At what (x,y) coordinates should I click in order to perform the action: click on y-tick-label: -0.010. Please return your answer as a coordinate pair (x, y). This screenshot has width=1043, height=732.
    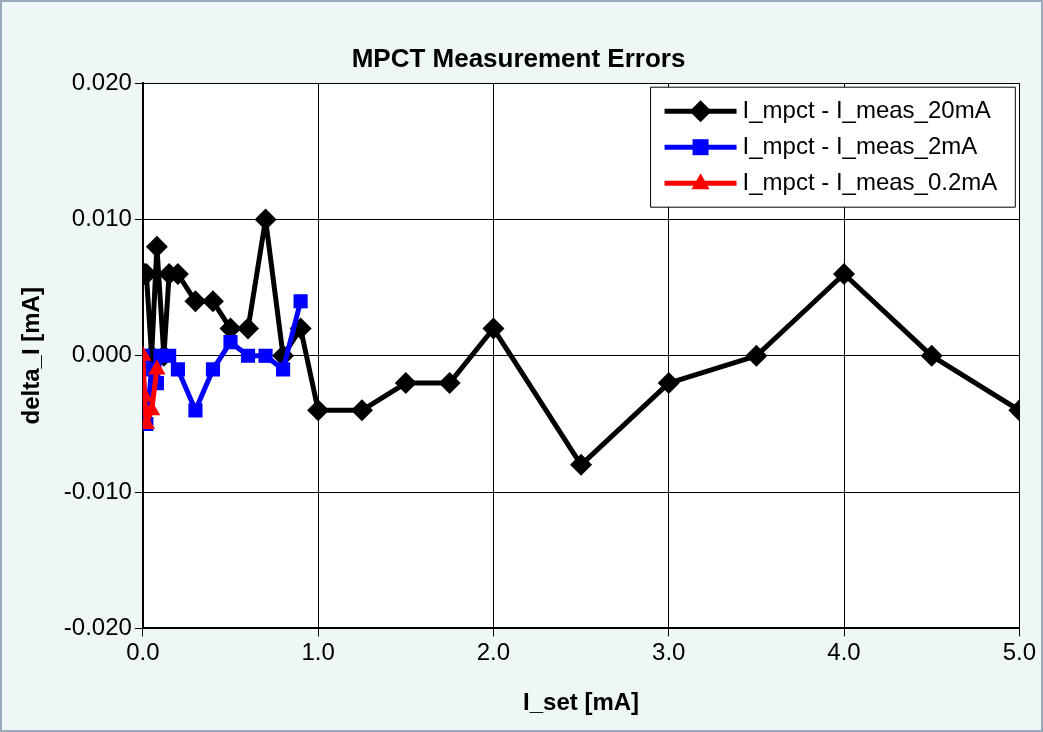
    Looking at the image, I should click on (97, 490).